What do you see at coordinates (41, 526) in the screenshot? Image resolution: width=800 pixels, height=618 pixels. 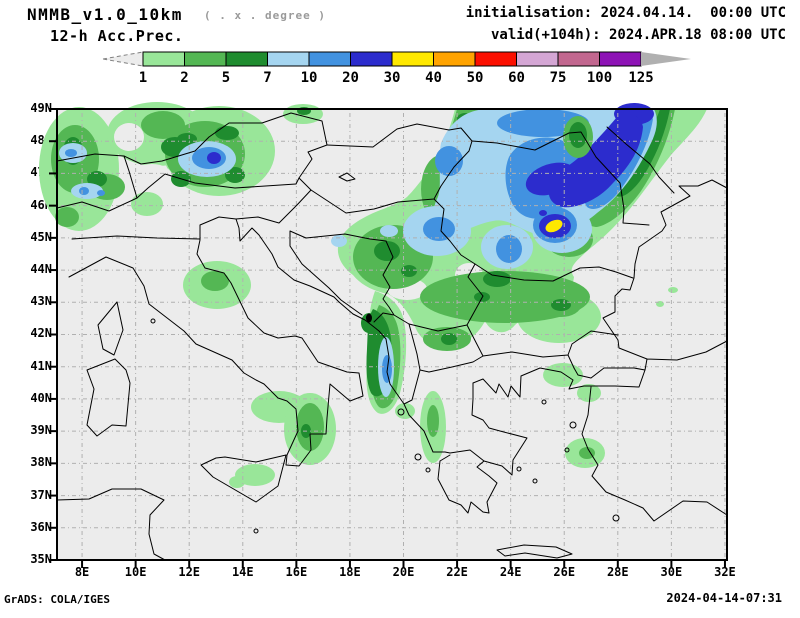 I see `lat-label: 36N` at bounding box center [41, 526].